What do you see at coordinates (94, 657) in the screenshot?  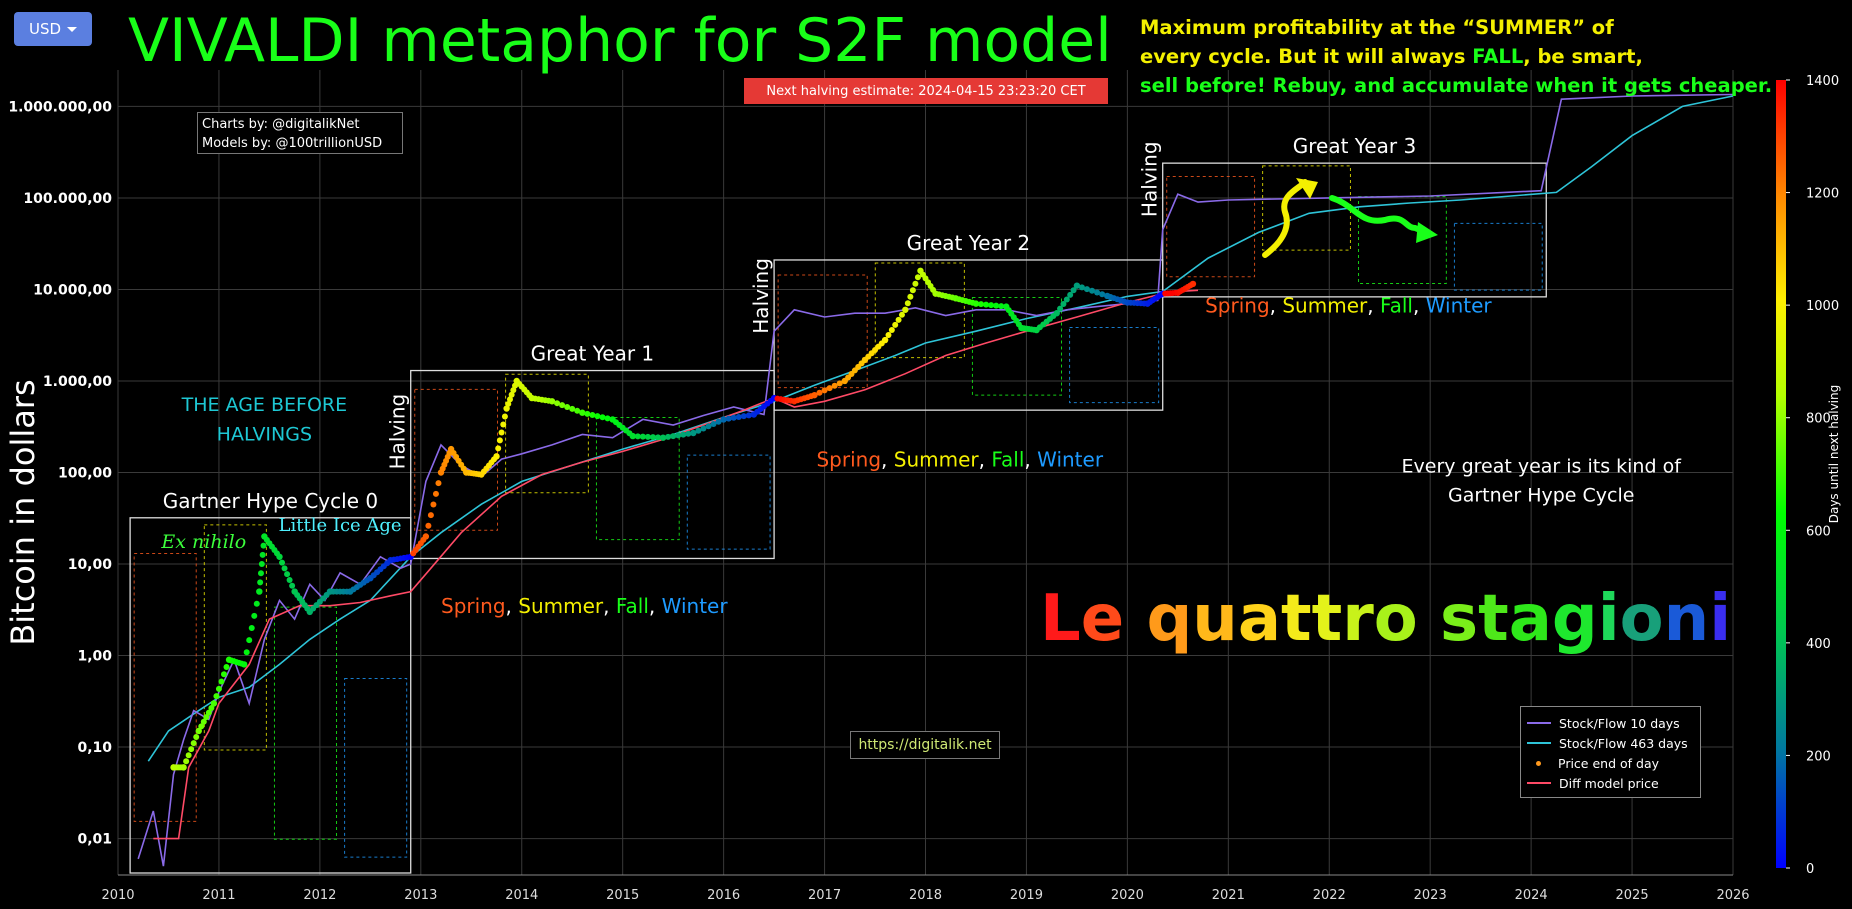 I see `y-tick-label: 1,00` at bounding box center [94, 657].